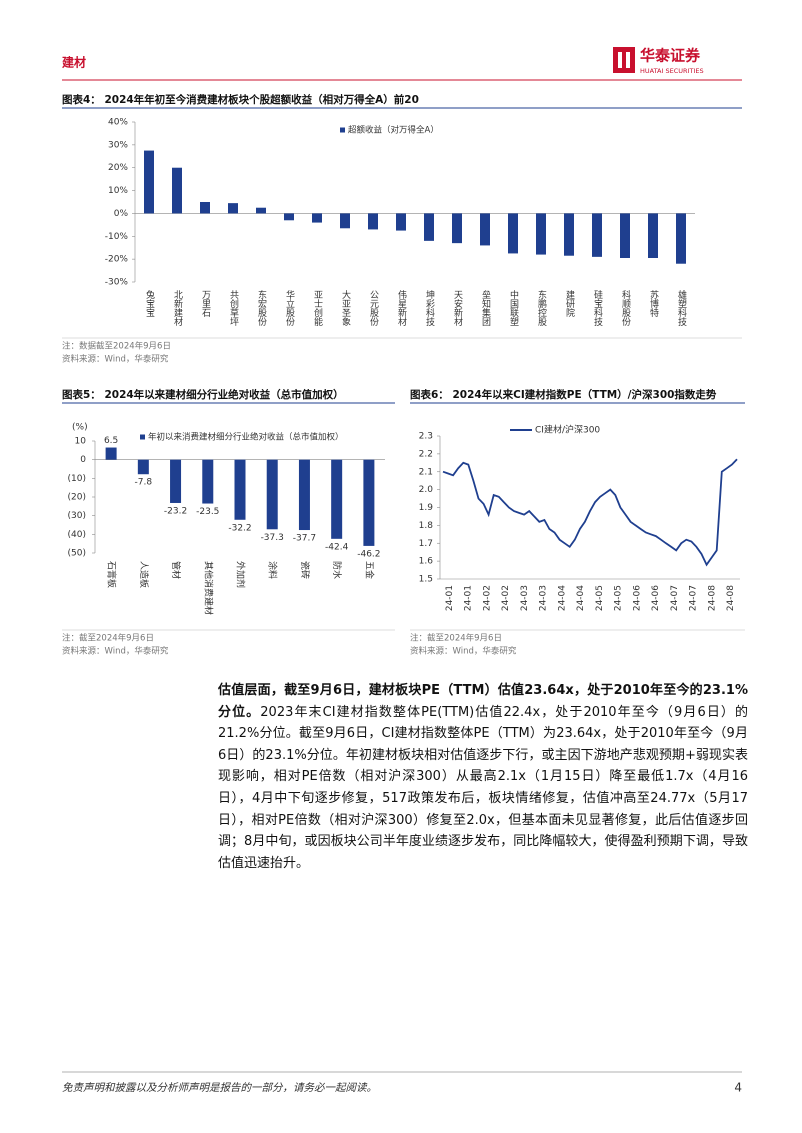 The height and width of the screenshot is (1133, 802). I want to click on x-tick-label: 涂料, so click(273, 570).